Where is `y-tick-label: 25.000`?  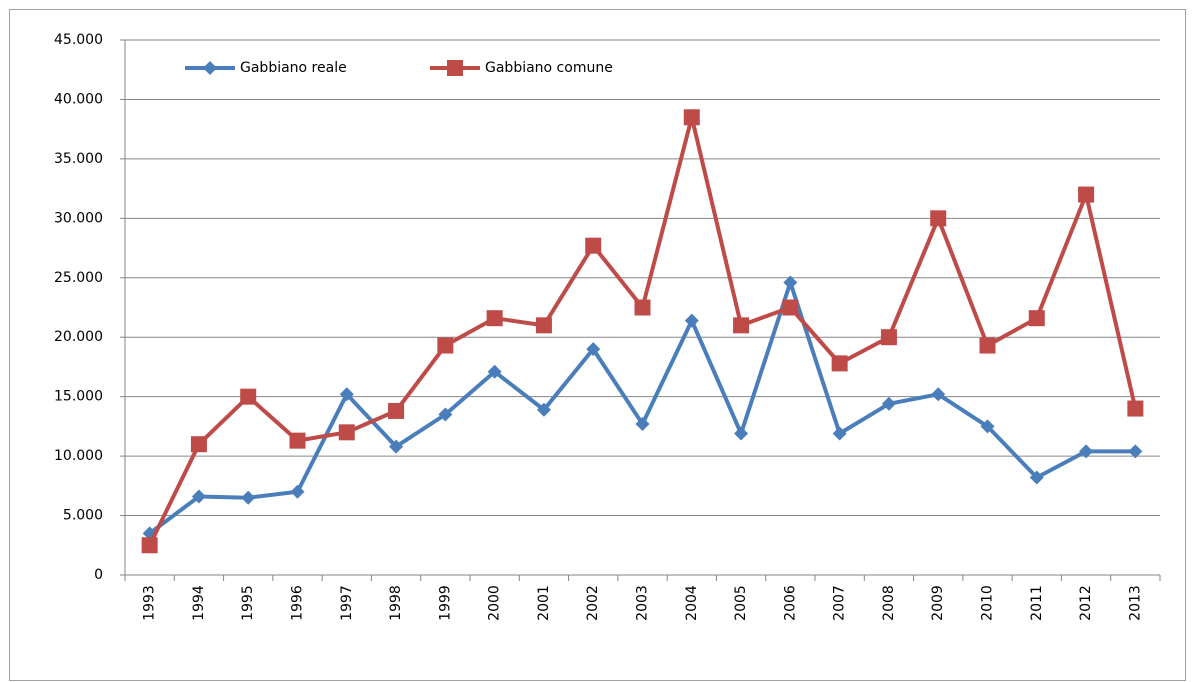
y-tick-label: 25.000 is located at coordinates (78, 278).